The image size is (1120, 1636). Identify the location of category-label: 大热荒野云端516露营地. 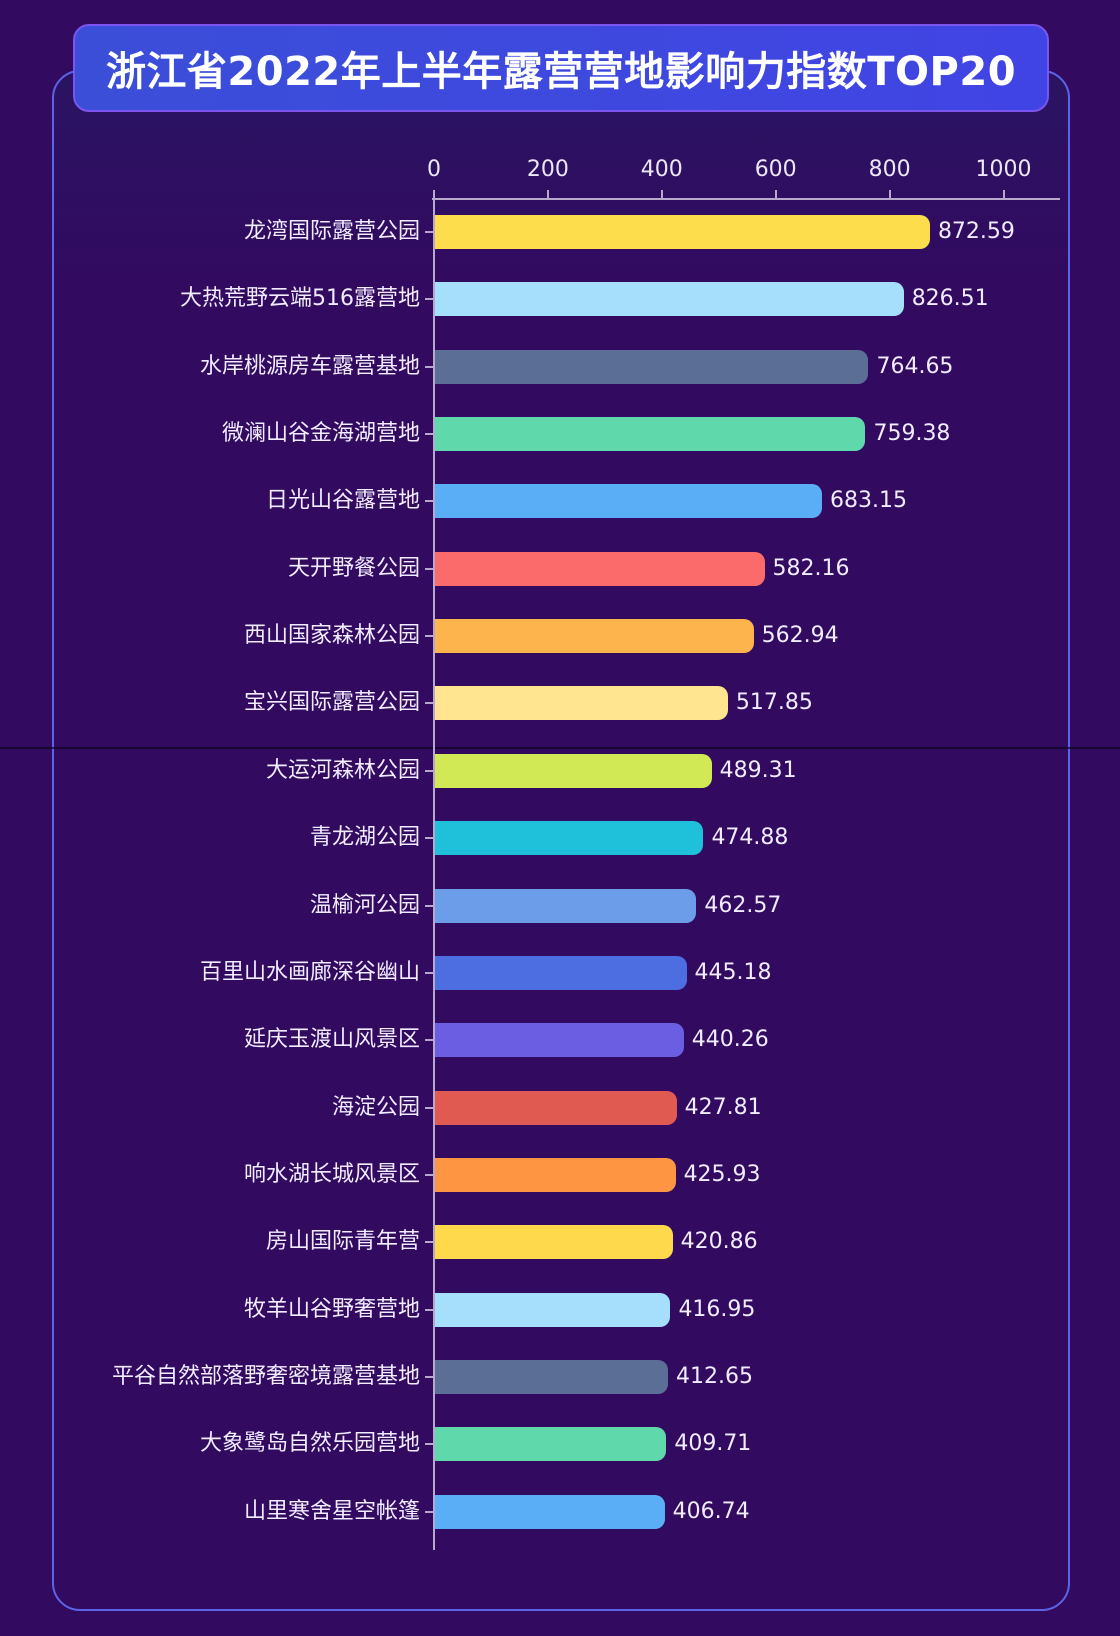
(300, 299).